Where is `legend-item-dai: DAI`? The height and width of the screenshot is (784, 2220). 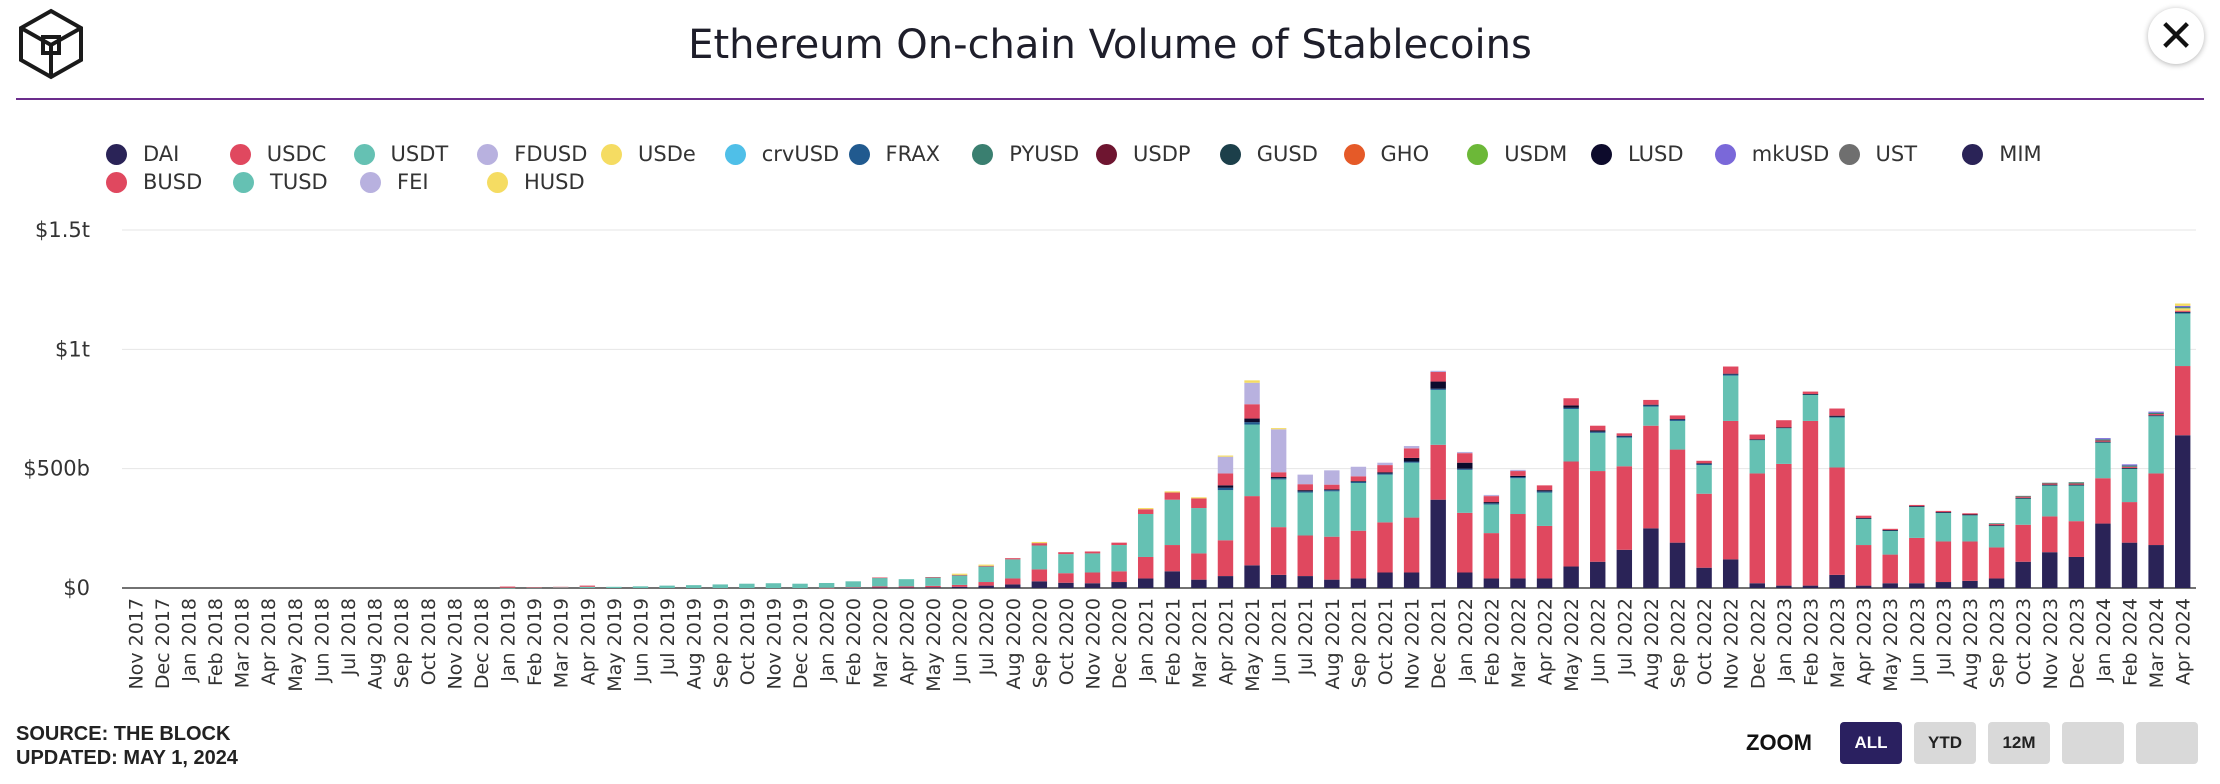 legend-item-dai: DAI is located at coordinates (168, 154).